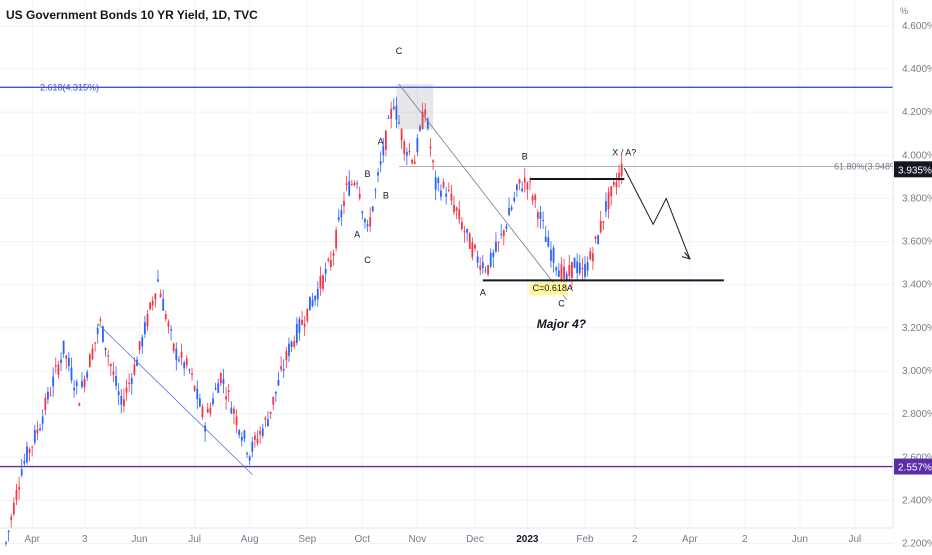 The height and width of the screenshot is (555, 932). What do you see at coordinates (800, 539) in the screenshot?
I see `x-tick-label: Jun` at bounding box center [800, 539].